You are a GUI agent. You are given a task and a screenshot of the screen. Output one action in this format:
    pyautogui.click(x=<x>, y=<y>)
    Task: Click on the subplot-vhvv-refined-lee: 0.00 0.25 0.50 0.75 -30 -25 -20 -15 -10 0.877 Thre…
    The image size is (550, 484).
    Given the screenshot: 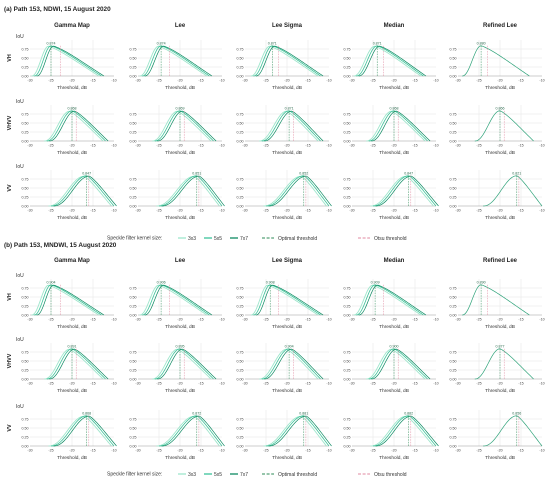 What is the action you would take?
    pyautogui.click(x=497, y=368)
    